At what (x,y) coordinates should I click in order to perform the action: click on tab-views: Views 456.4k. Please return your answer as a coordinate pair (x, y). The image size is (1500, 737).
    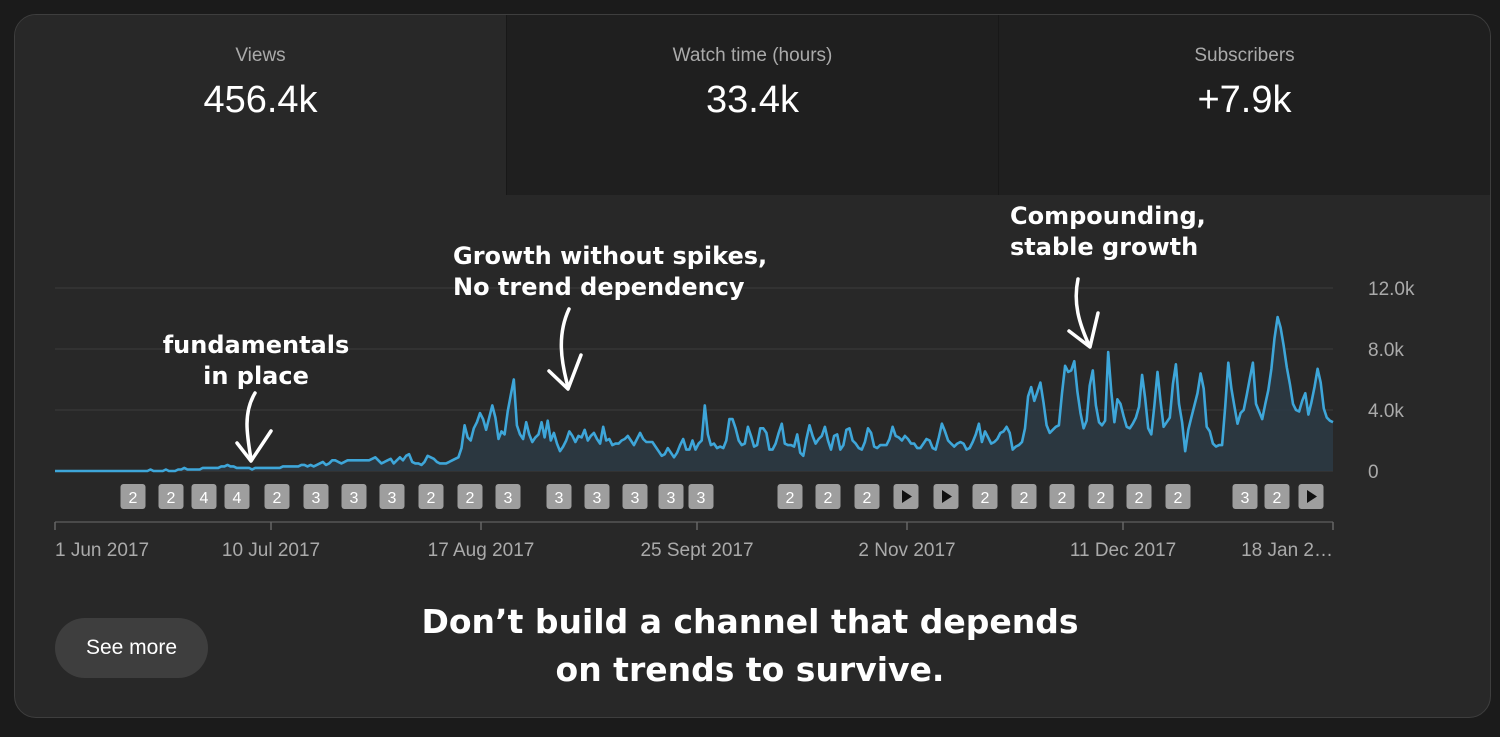
    Looking at the image, I should click on (260, 105).